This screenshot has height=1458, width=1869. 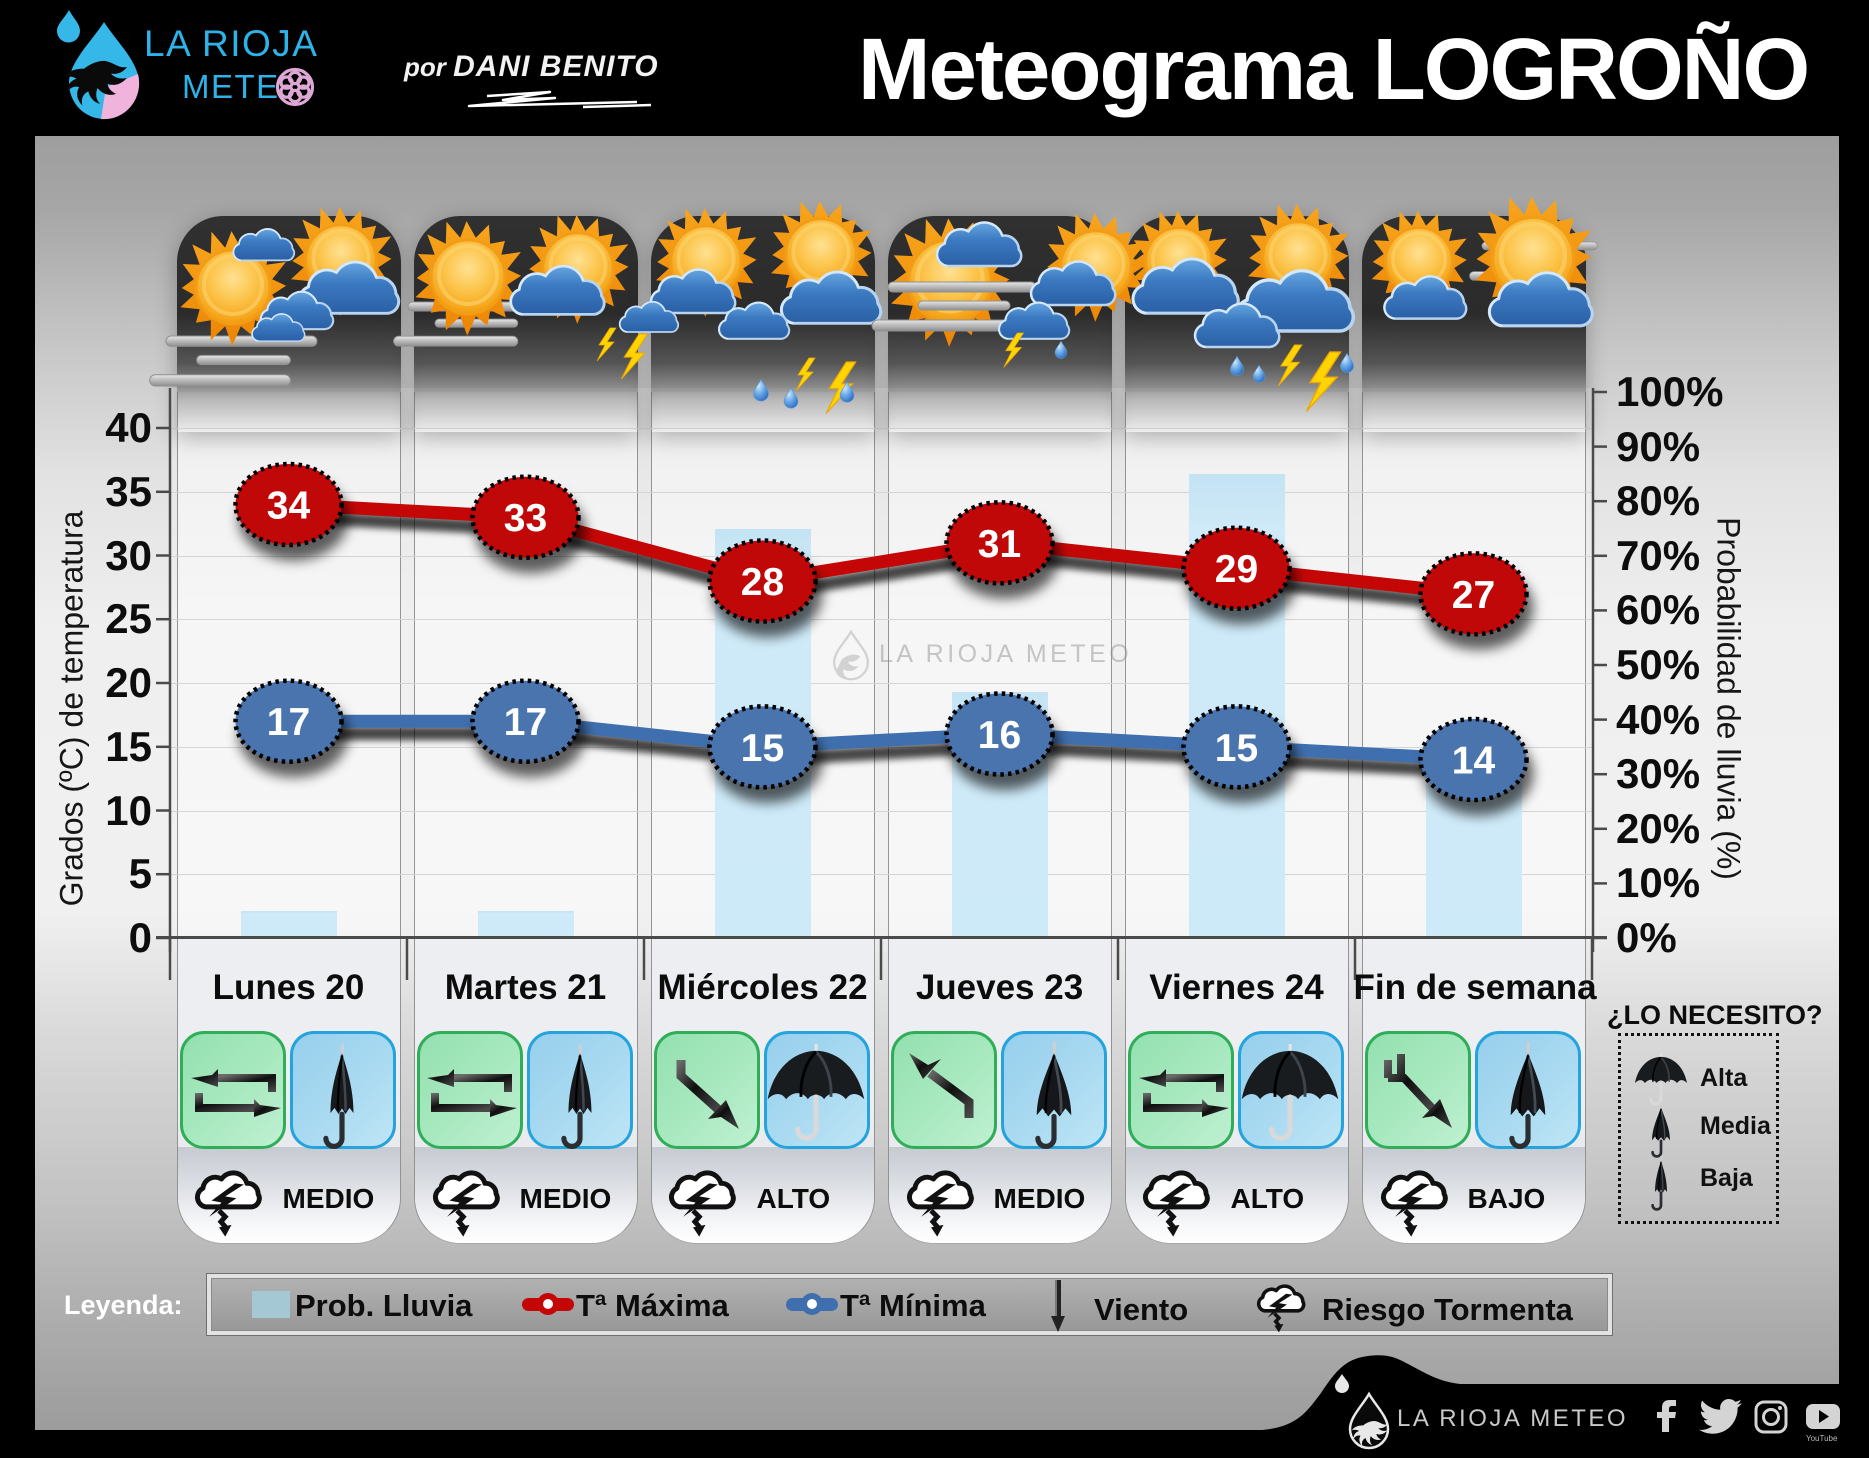 What do you see at coordinates (231, 86) in the screenshot?
I see `svg-text: METE` at bounding box center [231, 86].